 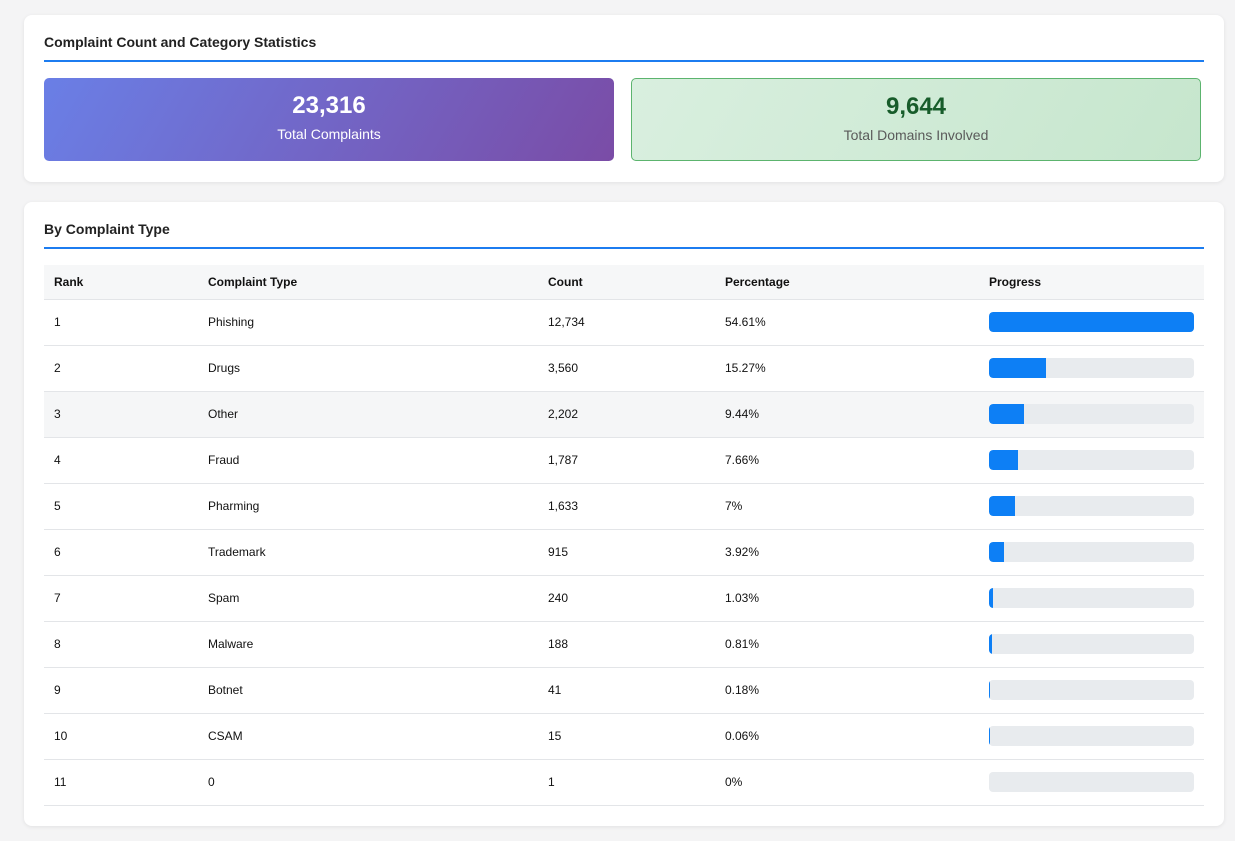 I want to click on count-cell: 240, so click(x=626, y=598).